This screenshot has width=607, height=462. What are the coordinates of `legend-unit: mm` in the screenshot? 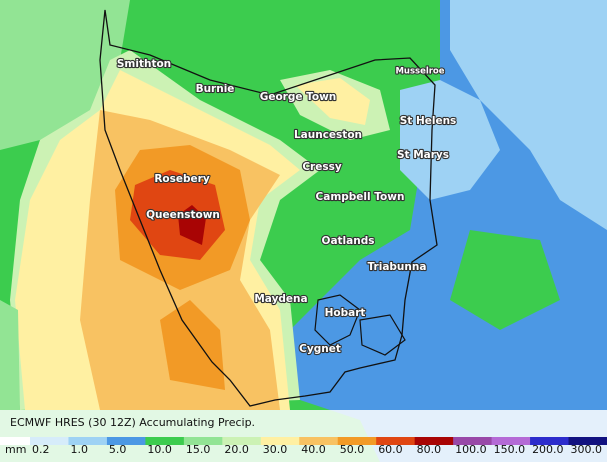 It's located at (15, 449).